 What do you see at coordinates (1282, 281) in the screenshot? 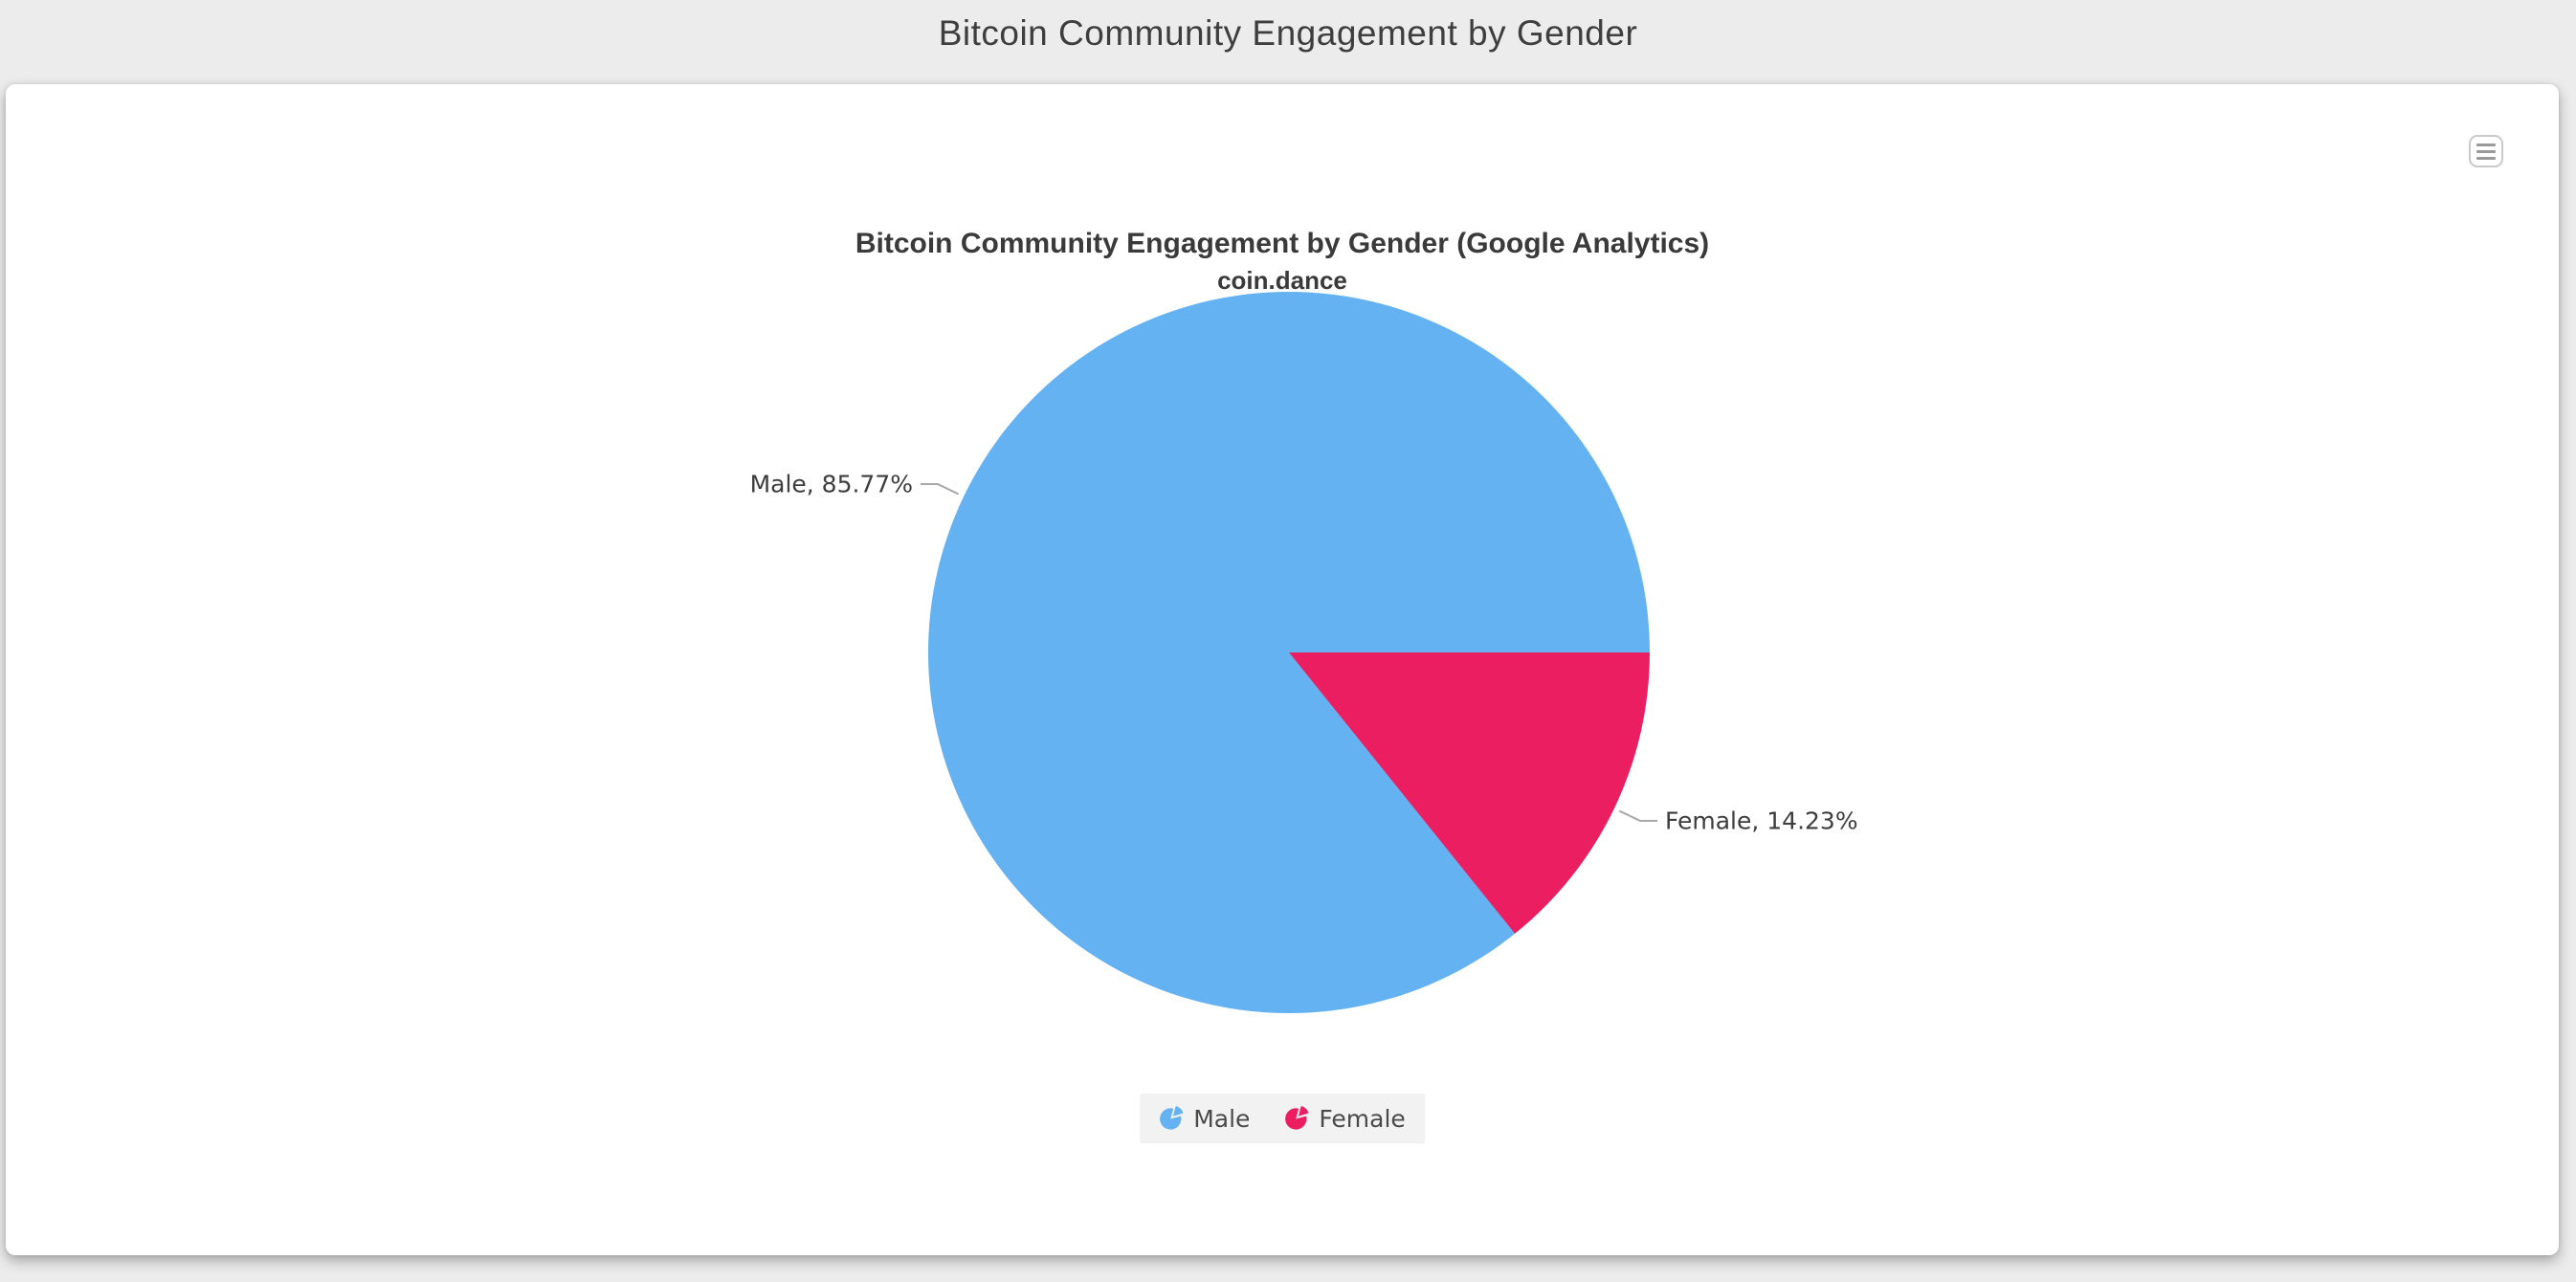
I see `chart-subtitle: coin.dance` at bounding box center [1282, 281].